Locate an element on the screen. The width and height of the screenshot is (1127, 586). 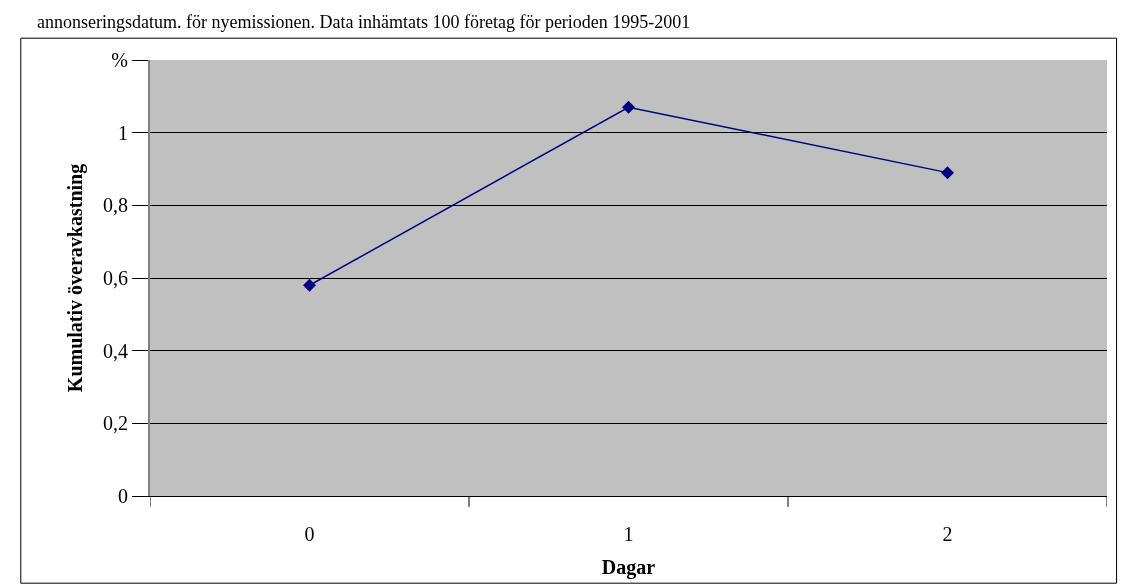
y-axis-title: Kumulativ överavkastning is located at coordinates (75, 278).